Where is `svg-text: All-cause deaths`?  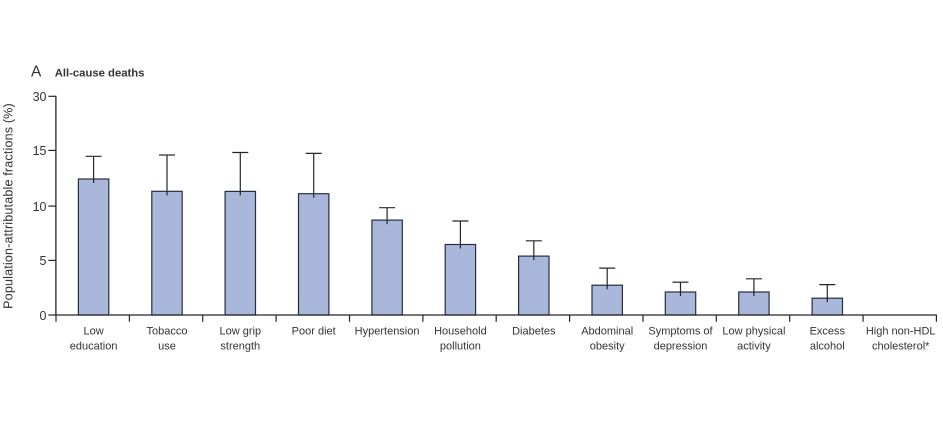 svg-text: All-cause deaths is located at coordinates (100, 73).